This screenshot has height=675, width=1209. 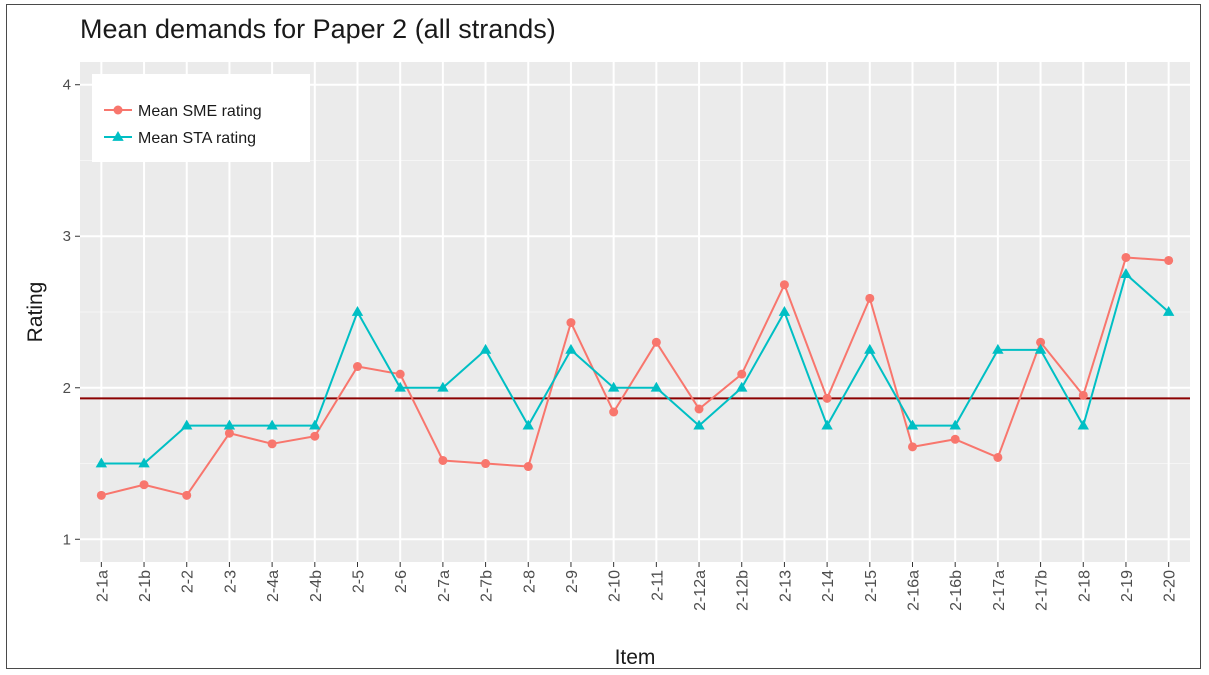 I want to click on legend-item: Mean SME rating, so click(x=183, y=111).